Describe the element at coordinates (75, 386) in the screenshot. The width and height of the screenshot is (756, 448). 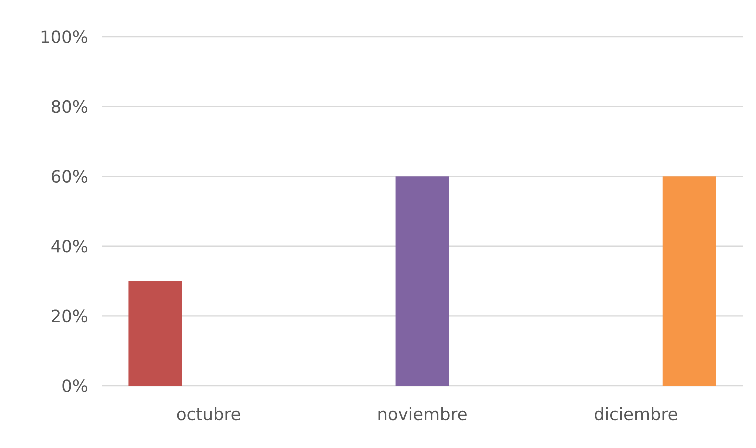
I see `y-tick-label: 0%` at that location.